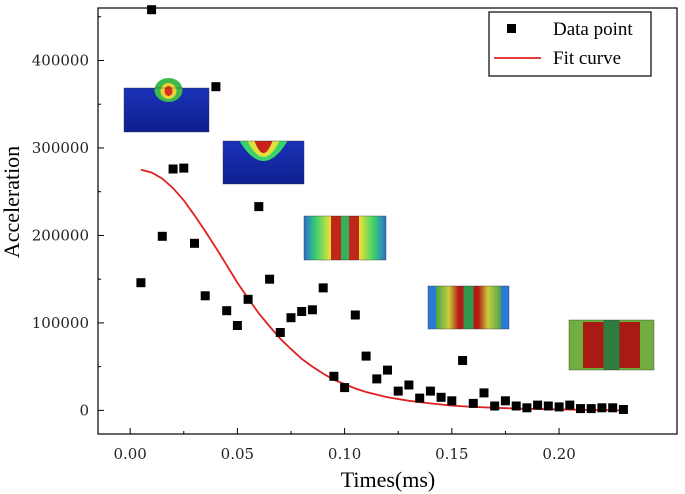 The width and height of the screenshot is (685, 494). Describe the element at coordinates (60, 60) in the screenshot. I see `y-tick-label: 400000` at that location.